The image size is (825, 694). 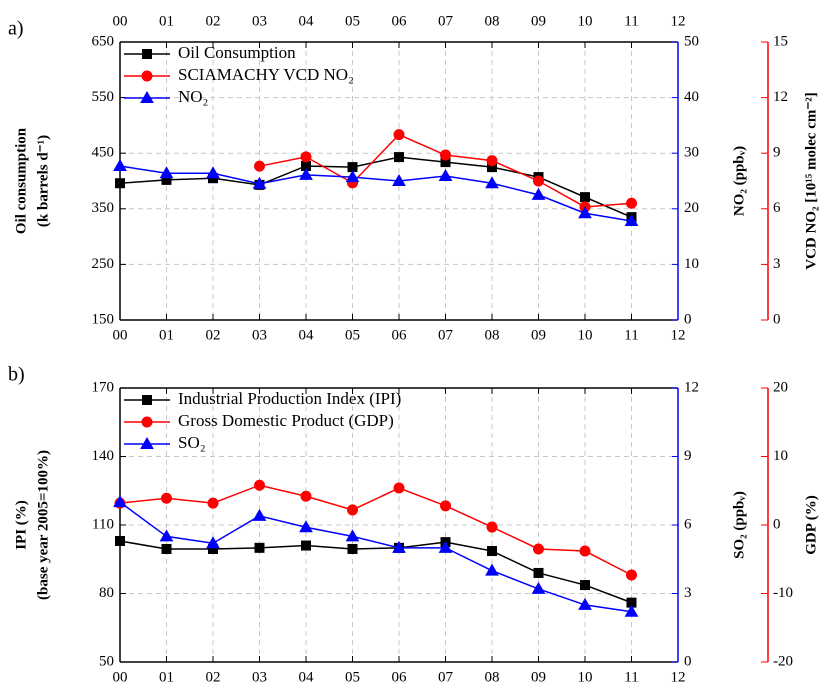 What do you see at coordinates (289, 398) in the screenshot?
I see `legend-label: Industrial Production Index (IPI)` at bounding box center [289, 398].